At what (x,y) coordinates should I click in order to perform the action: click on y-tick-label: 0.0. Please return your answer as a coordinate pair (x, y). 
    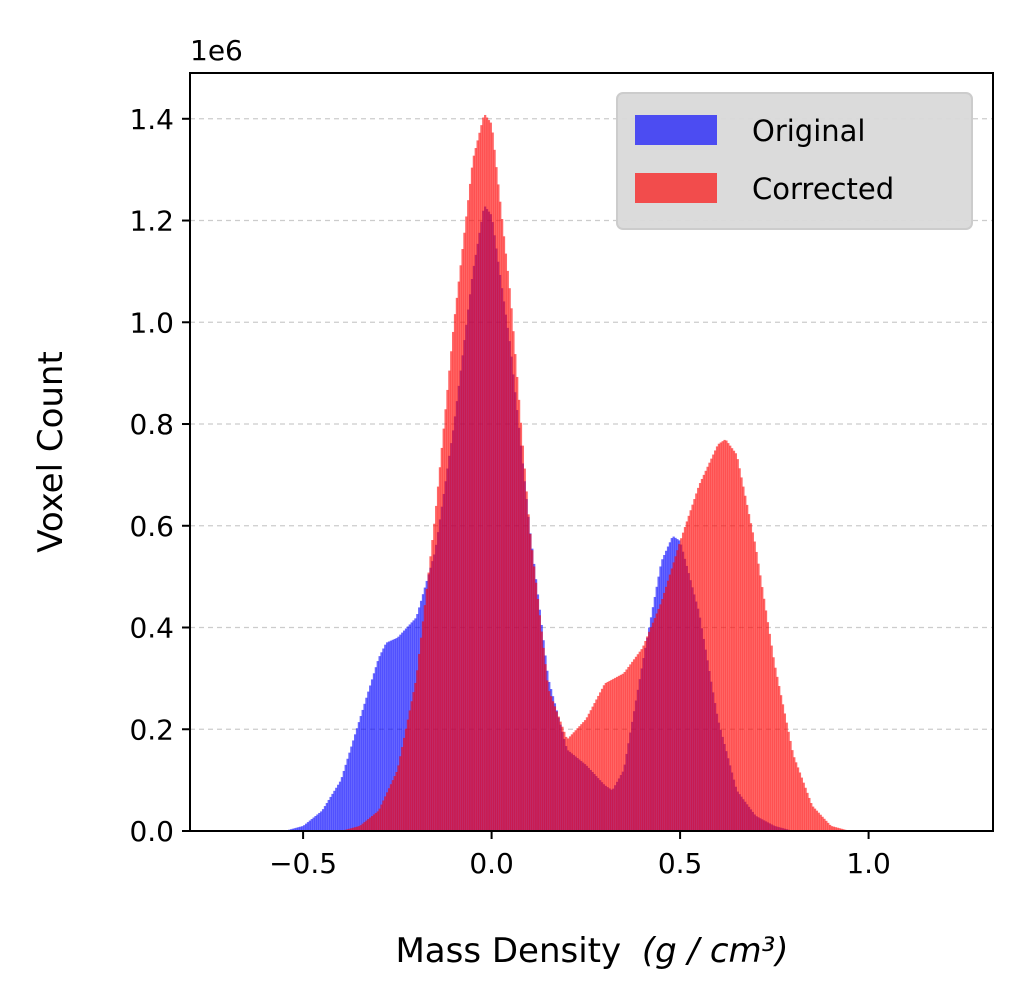
    Looking at the image, I should click on (151, 831).